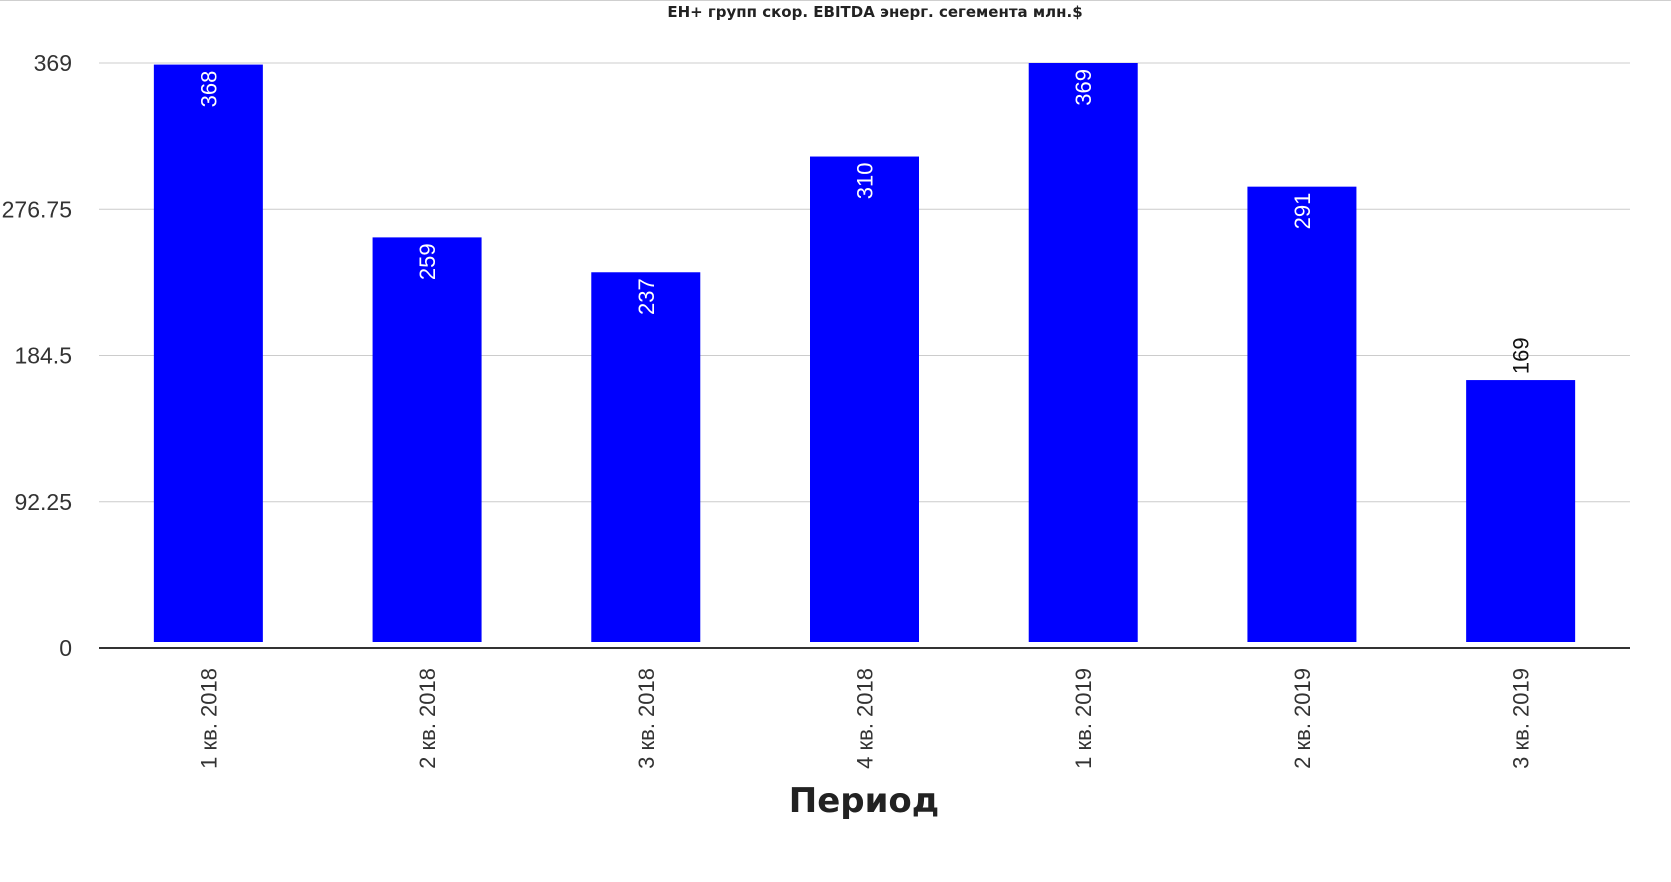 This screenshot has width=1671, height=882. I want to click on x-tick-label: 3 кв. 2019, so click(1521, 718).